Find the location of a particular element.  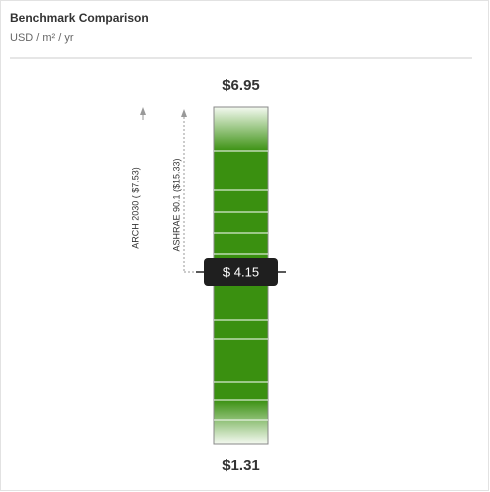

current-label: $ 4.15 is located at coordinates (241, 271).